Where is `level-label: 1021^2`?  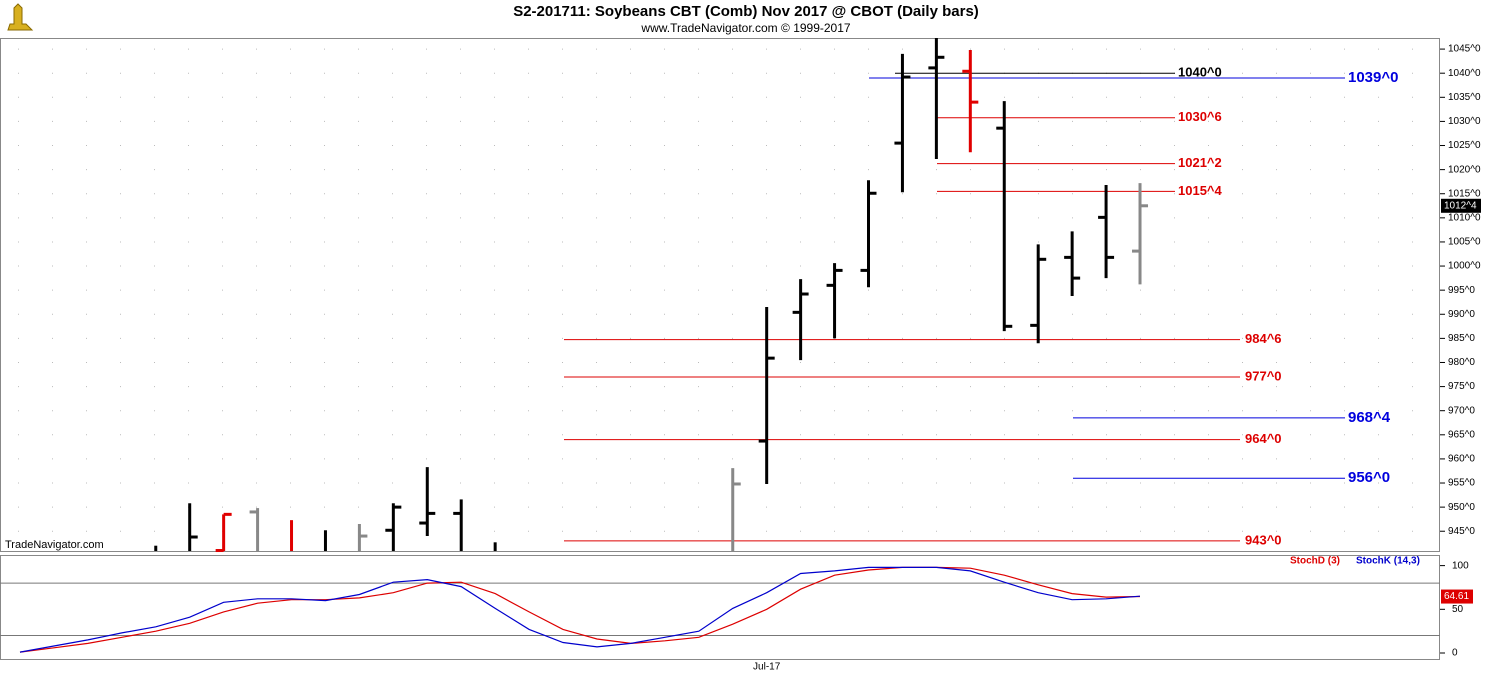 level-label: 1021^2 is located at coordinates (1200, 162).